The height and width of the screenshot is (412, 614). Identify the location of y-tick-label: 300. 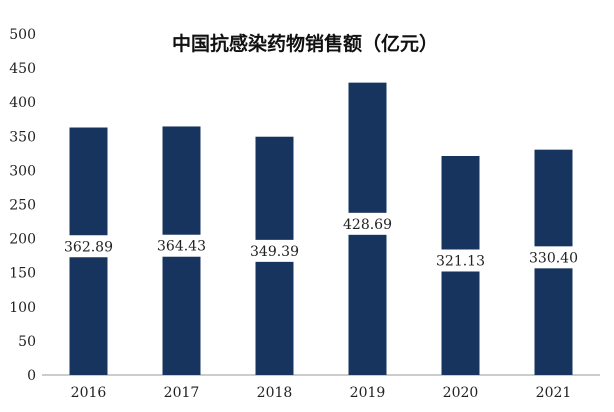
(22, 171).